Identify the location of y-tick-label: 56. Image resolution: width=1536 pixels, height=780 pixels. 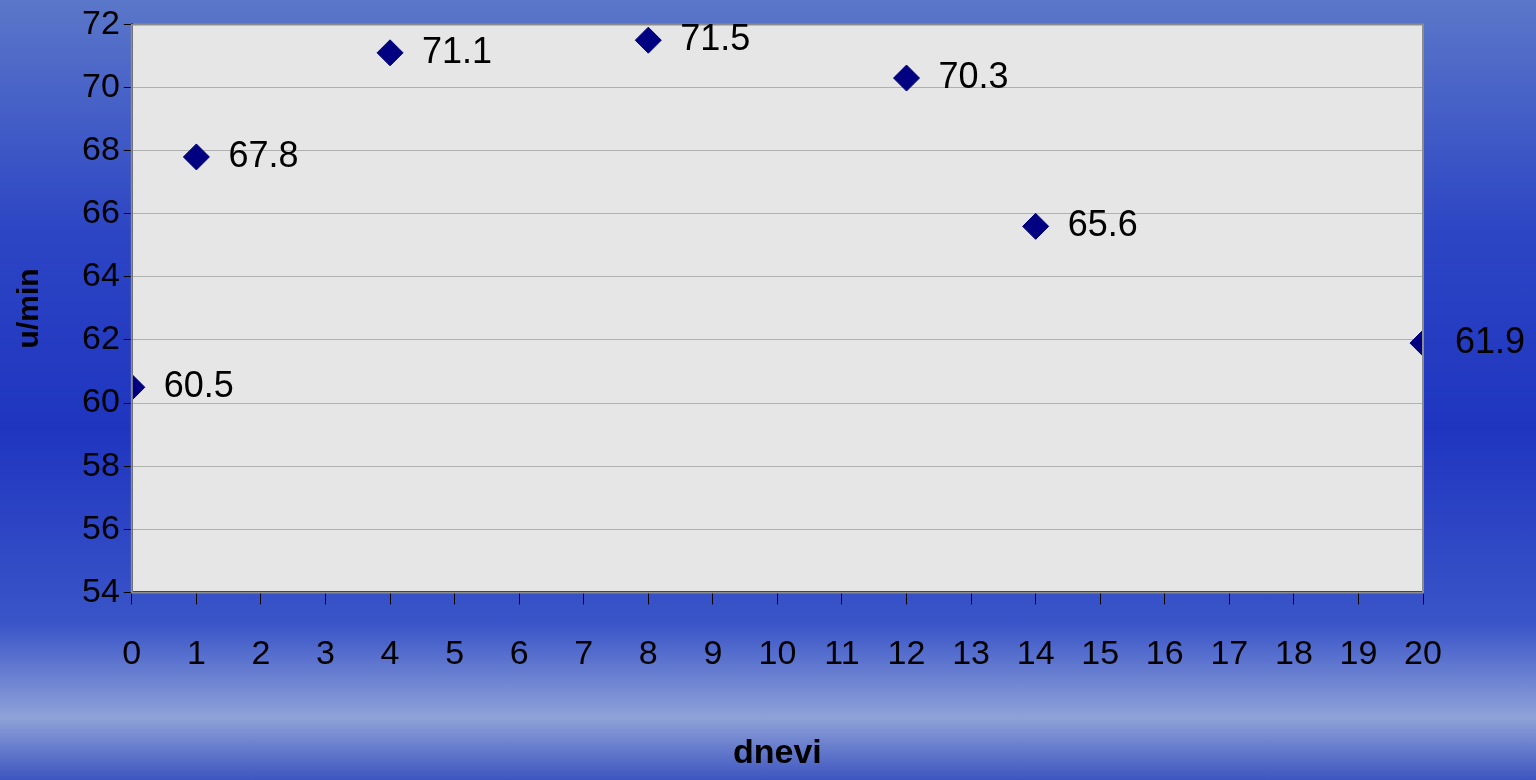
(100, 526).